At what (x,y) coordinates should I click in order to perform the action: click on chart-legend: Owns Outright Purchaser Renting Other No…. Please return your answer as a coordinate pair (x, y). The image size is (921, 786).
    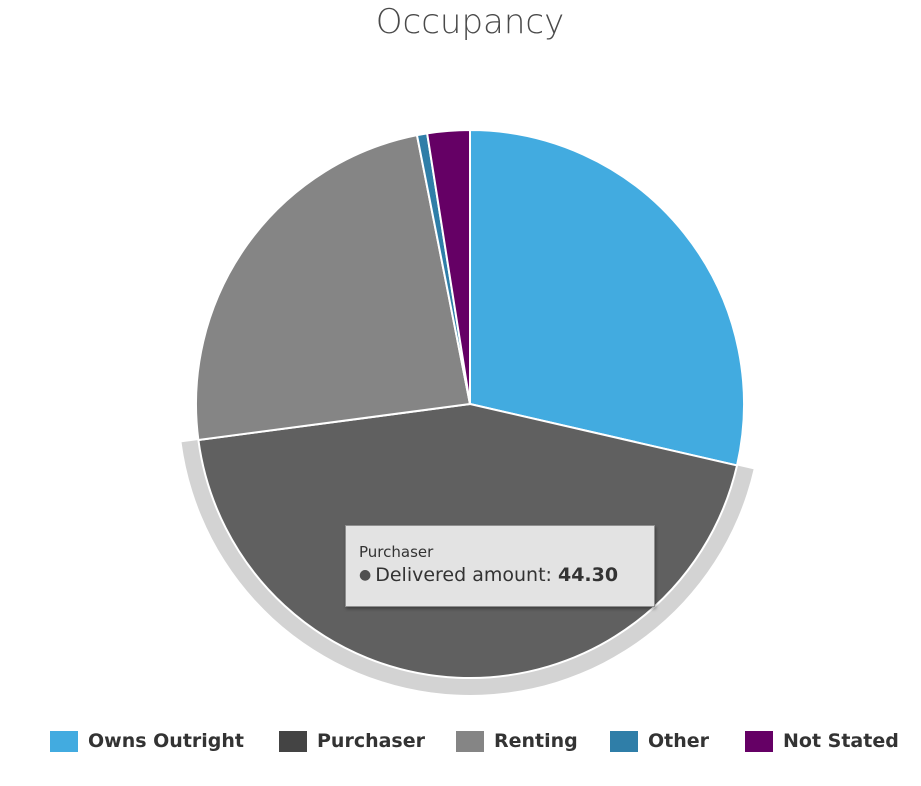
    Looking at the image, I should click on (460, 743).